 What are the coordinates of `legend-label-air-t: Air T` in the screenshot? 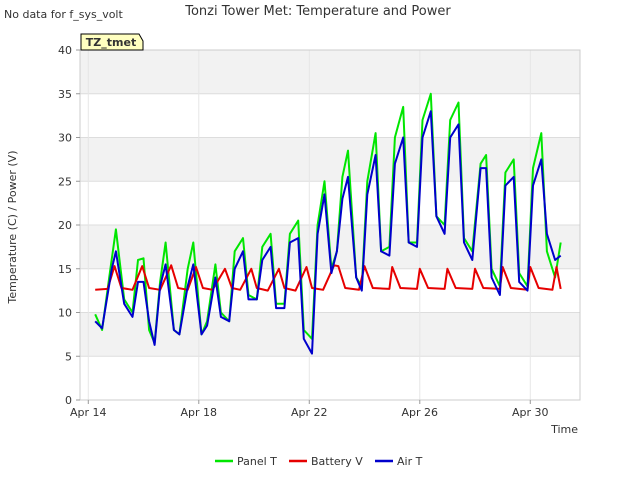 It's located at (410, 461).